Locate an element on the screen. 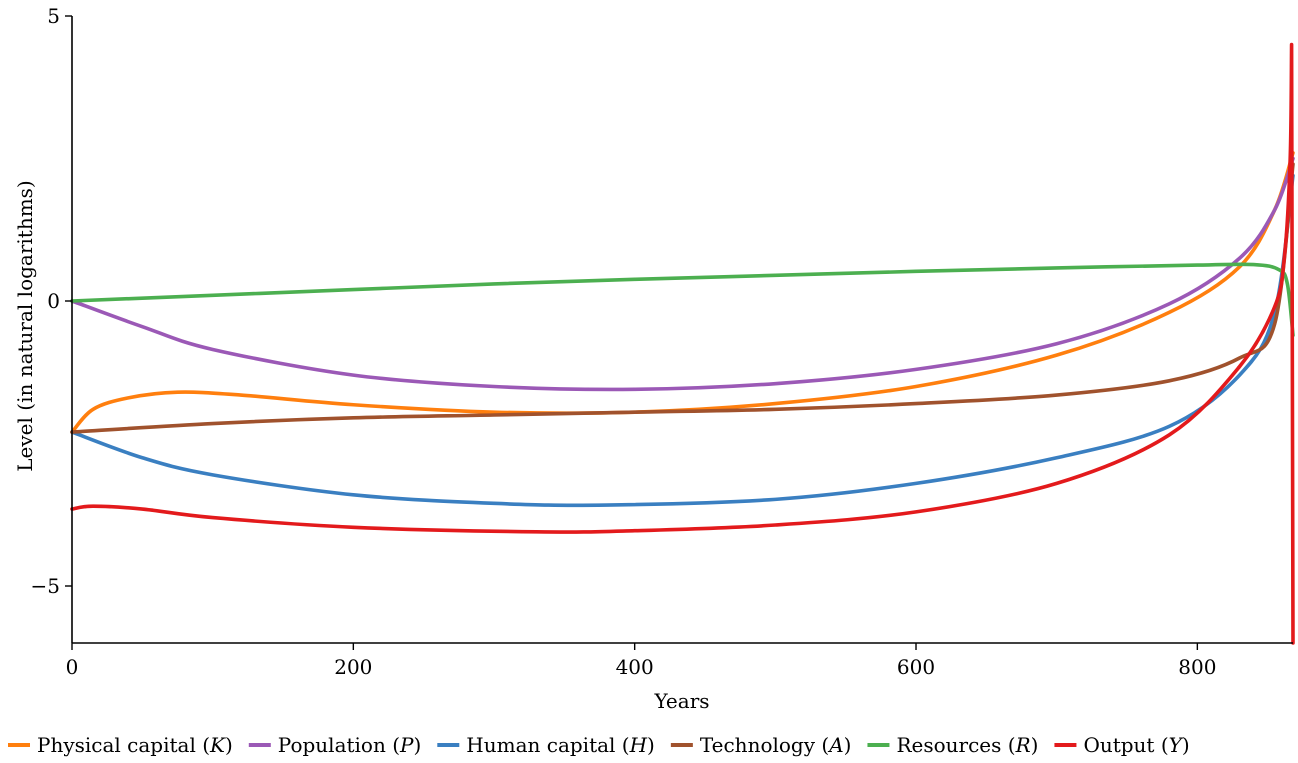  x-tick-label: 800 is located at coordinates (1197, 667).